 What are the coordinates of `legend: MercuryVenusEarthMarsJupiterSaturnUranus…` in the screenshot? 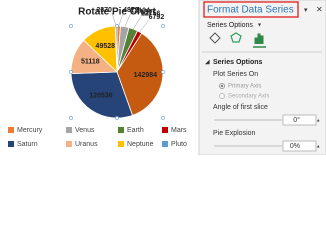 It's located at (121, 137).